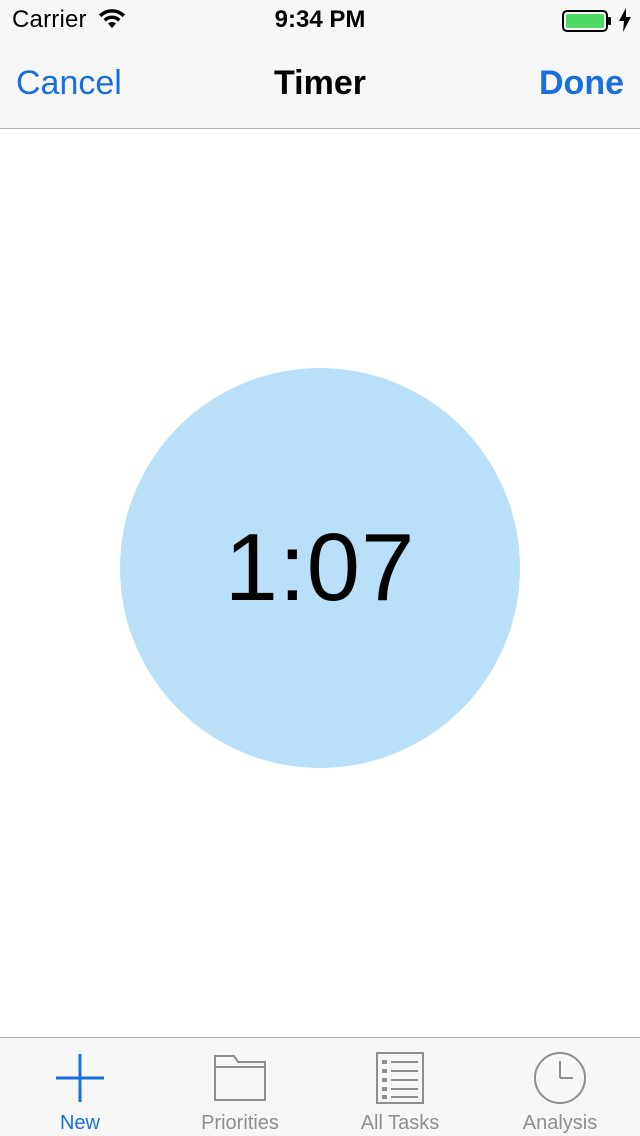  I want to click on navigation-bar: Cancel Timer Done, so click(320, 84).